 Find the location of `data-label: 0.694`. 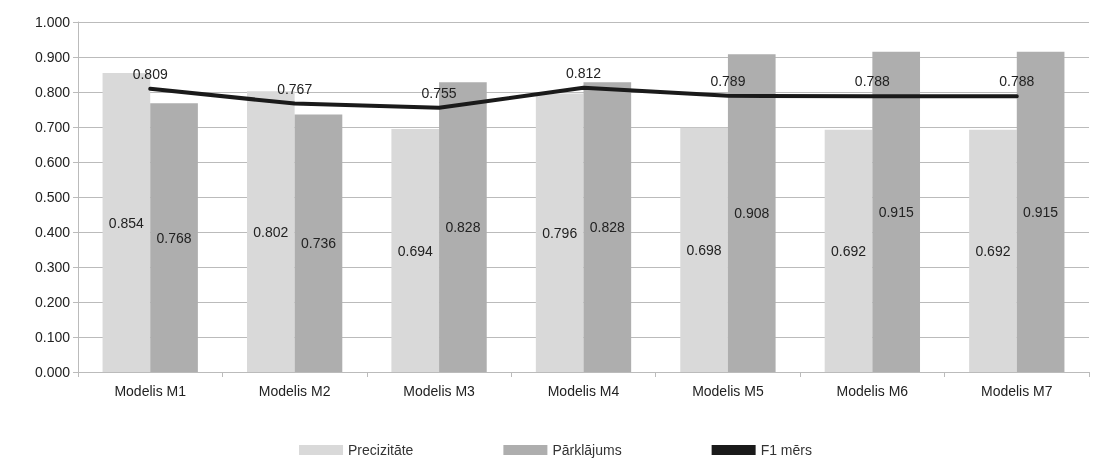

data-label: 0.694 is located at coordinates (415, 250).